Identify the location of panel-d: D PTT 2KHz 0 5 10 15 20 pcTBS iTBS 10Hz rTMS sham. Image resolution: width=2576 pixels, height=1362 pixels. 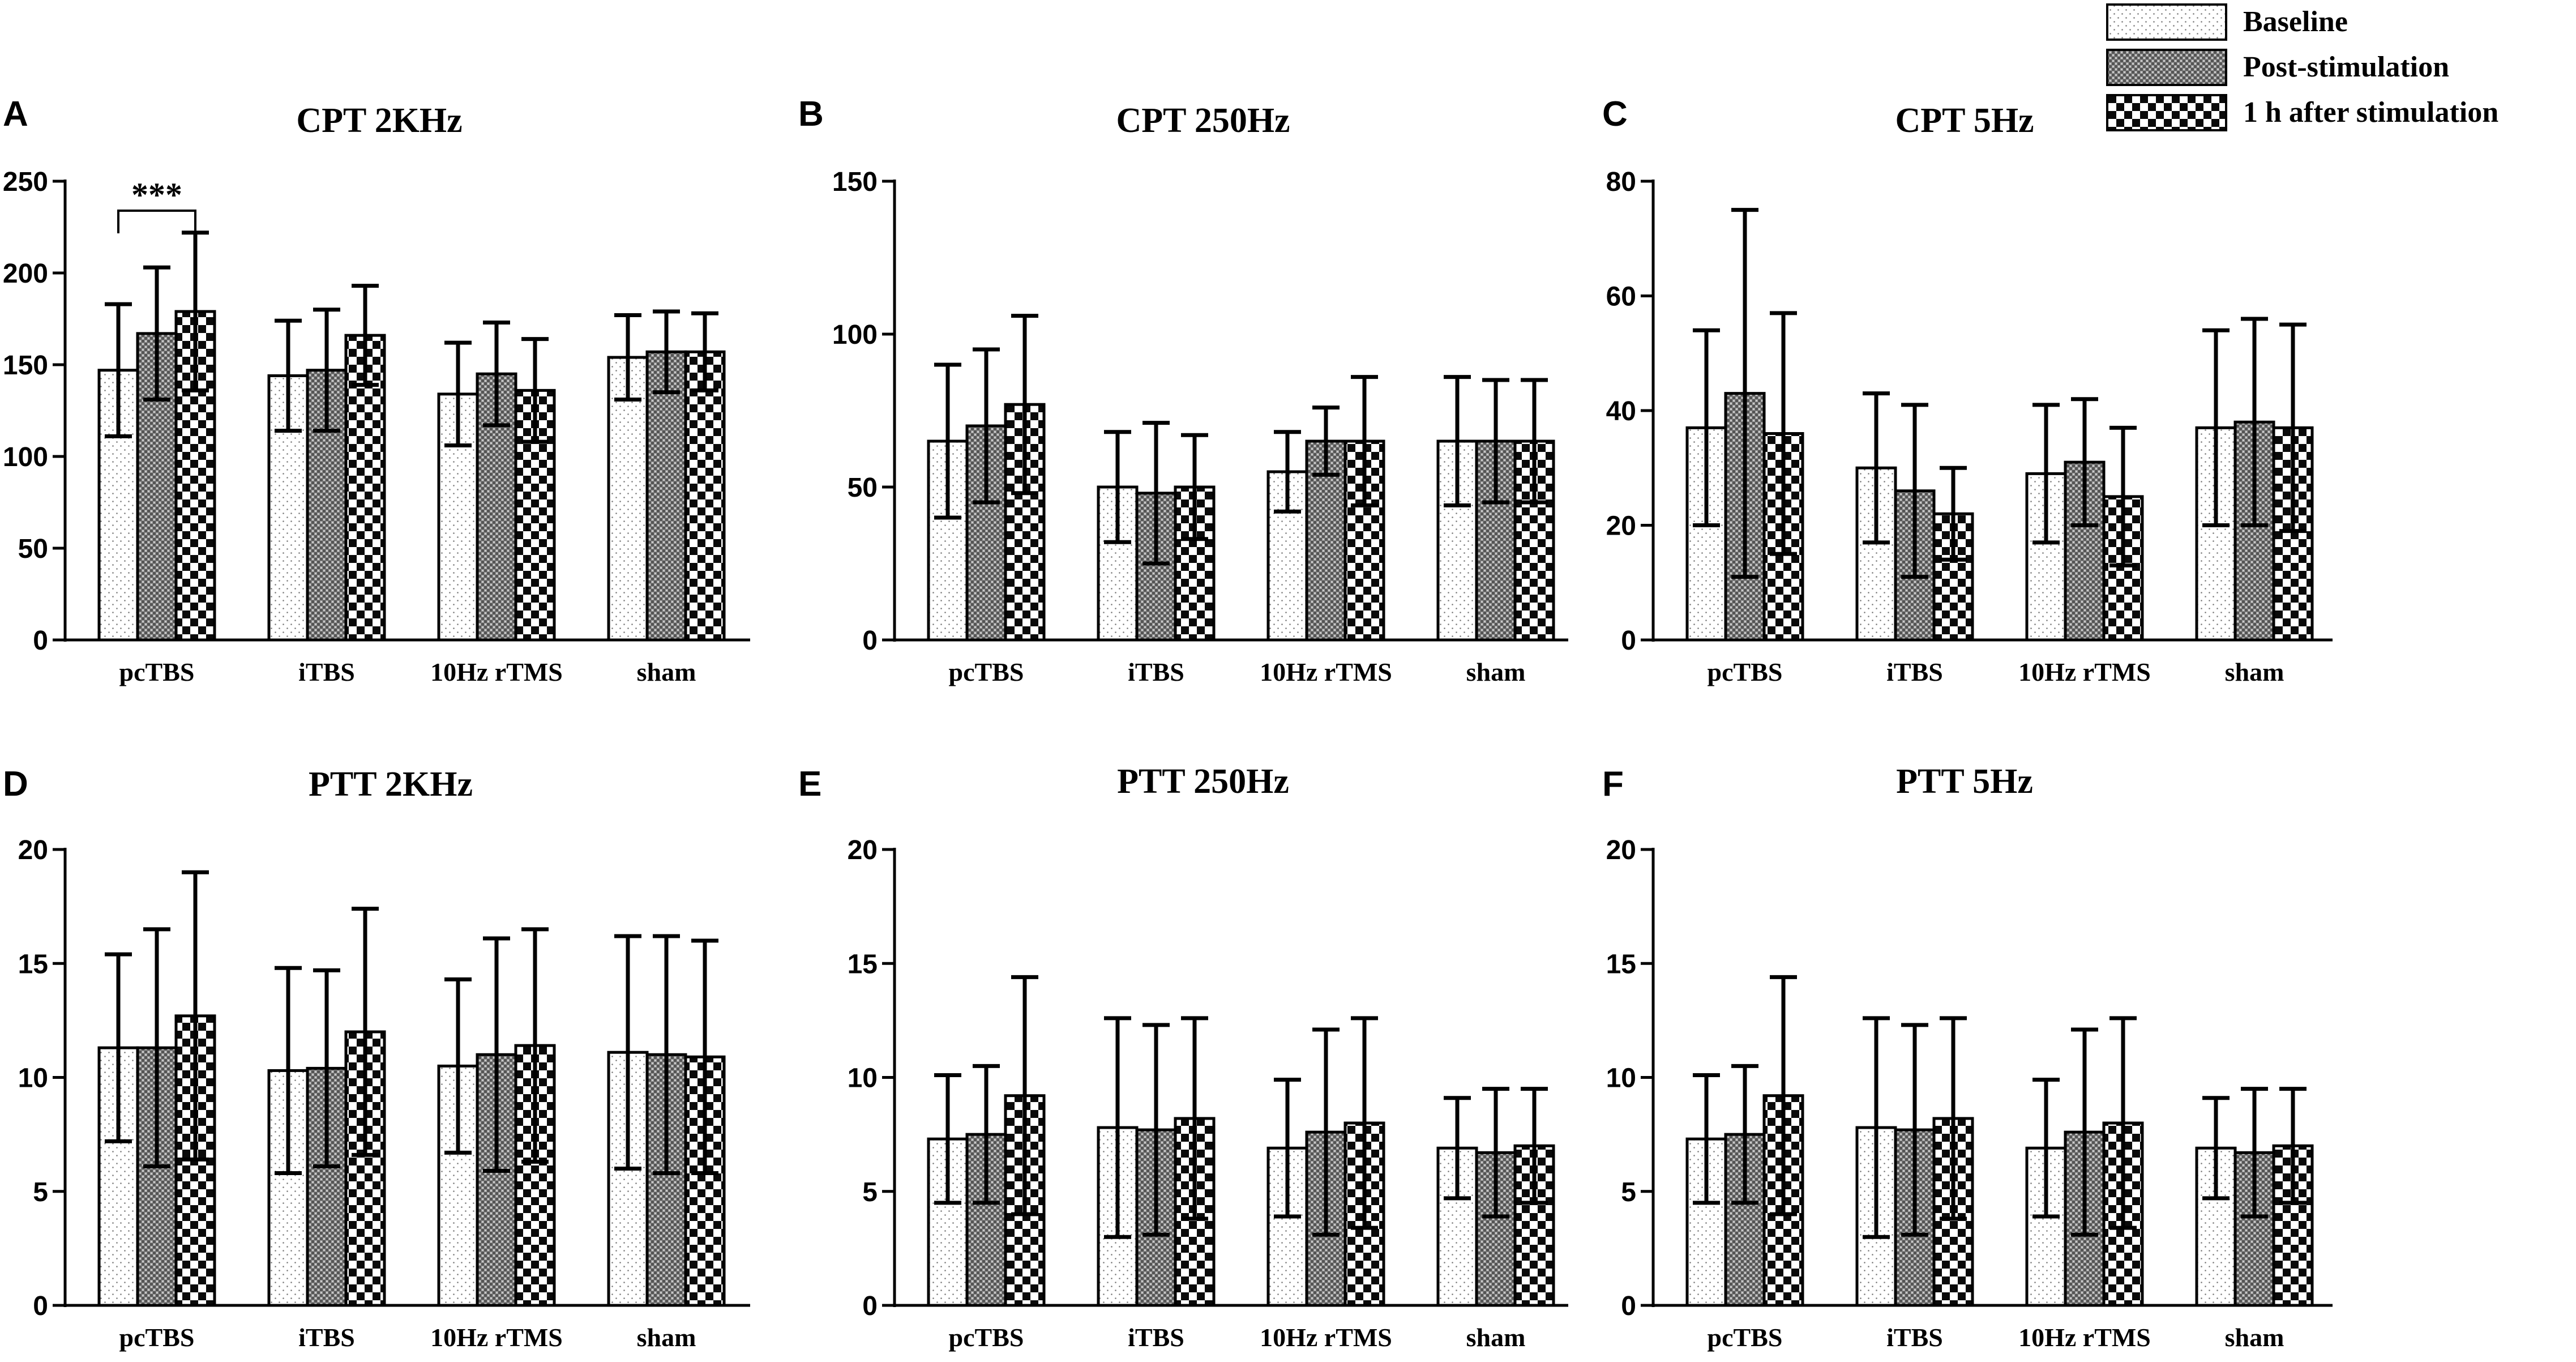
(376, 1059).